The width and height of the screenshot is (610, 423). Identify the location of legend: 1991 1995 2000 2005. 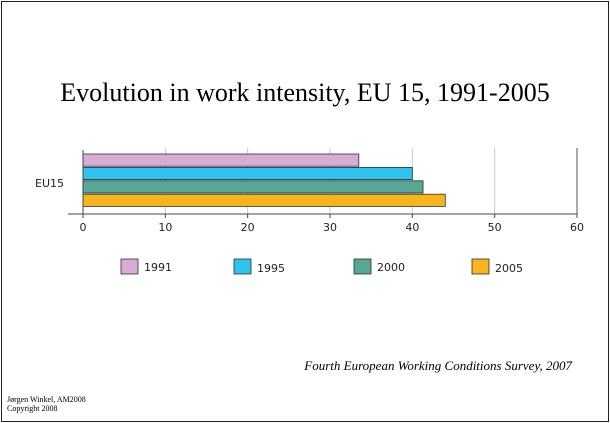
(321, 266).